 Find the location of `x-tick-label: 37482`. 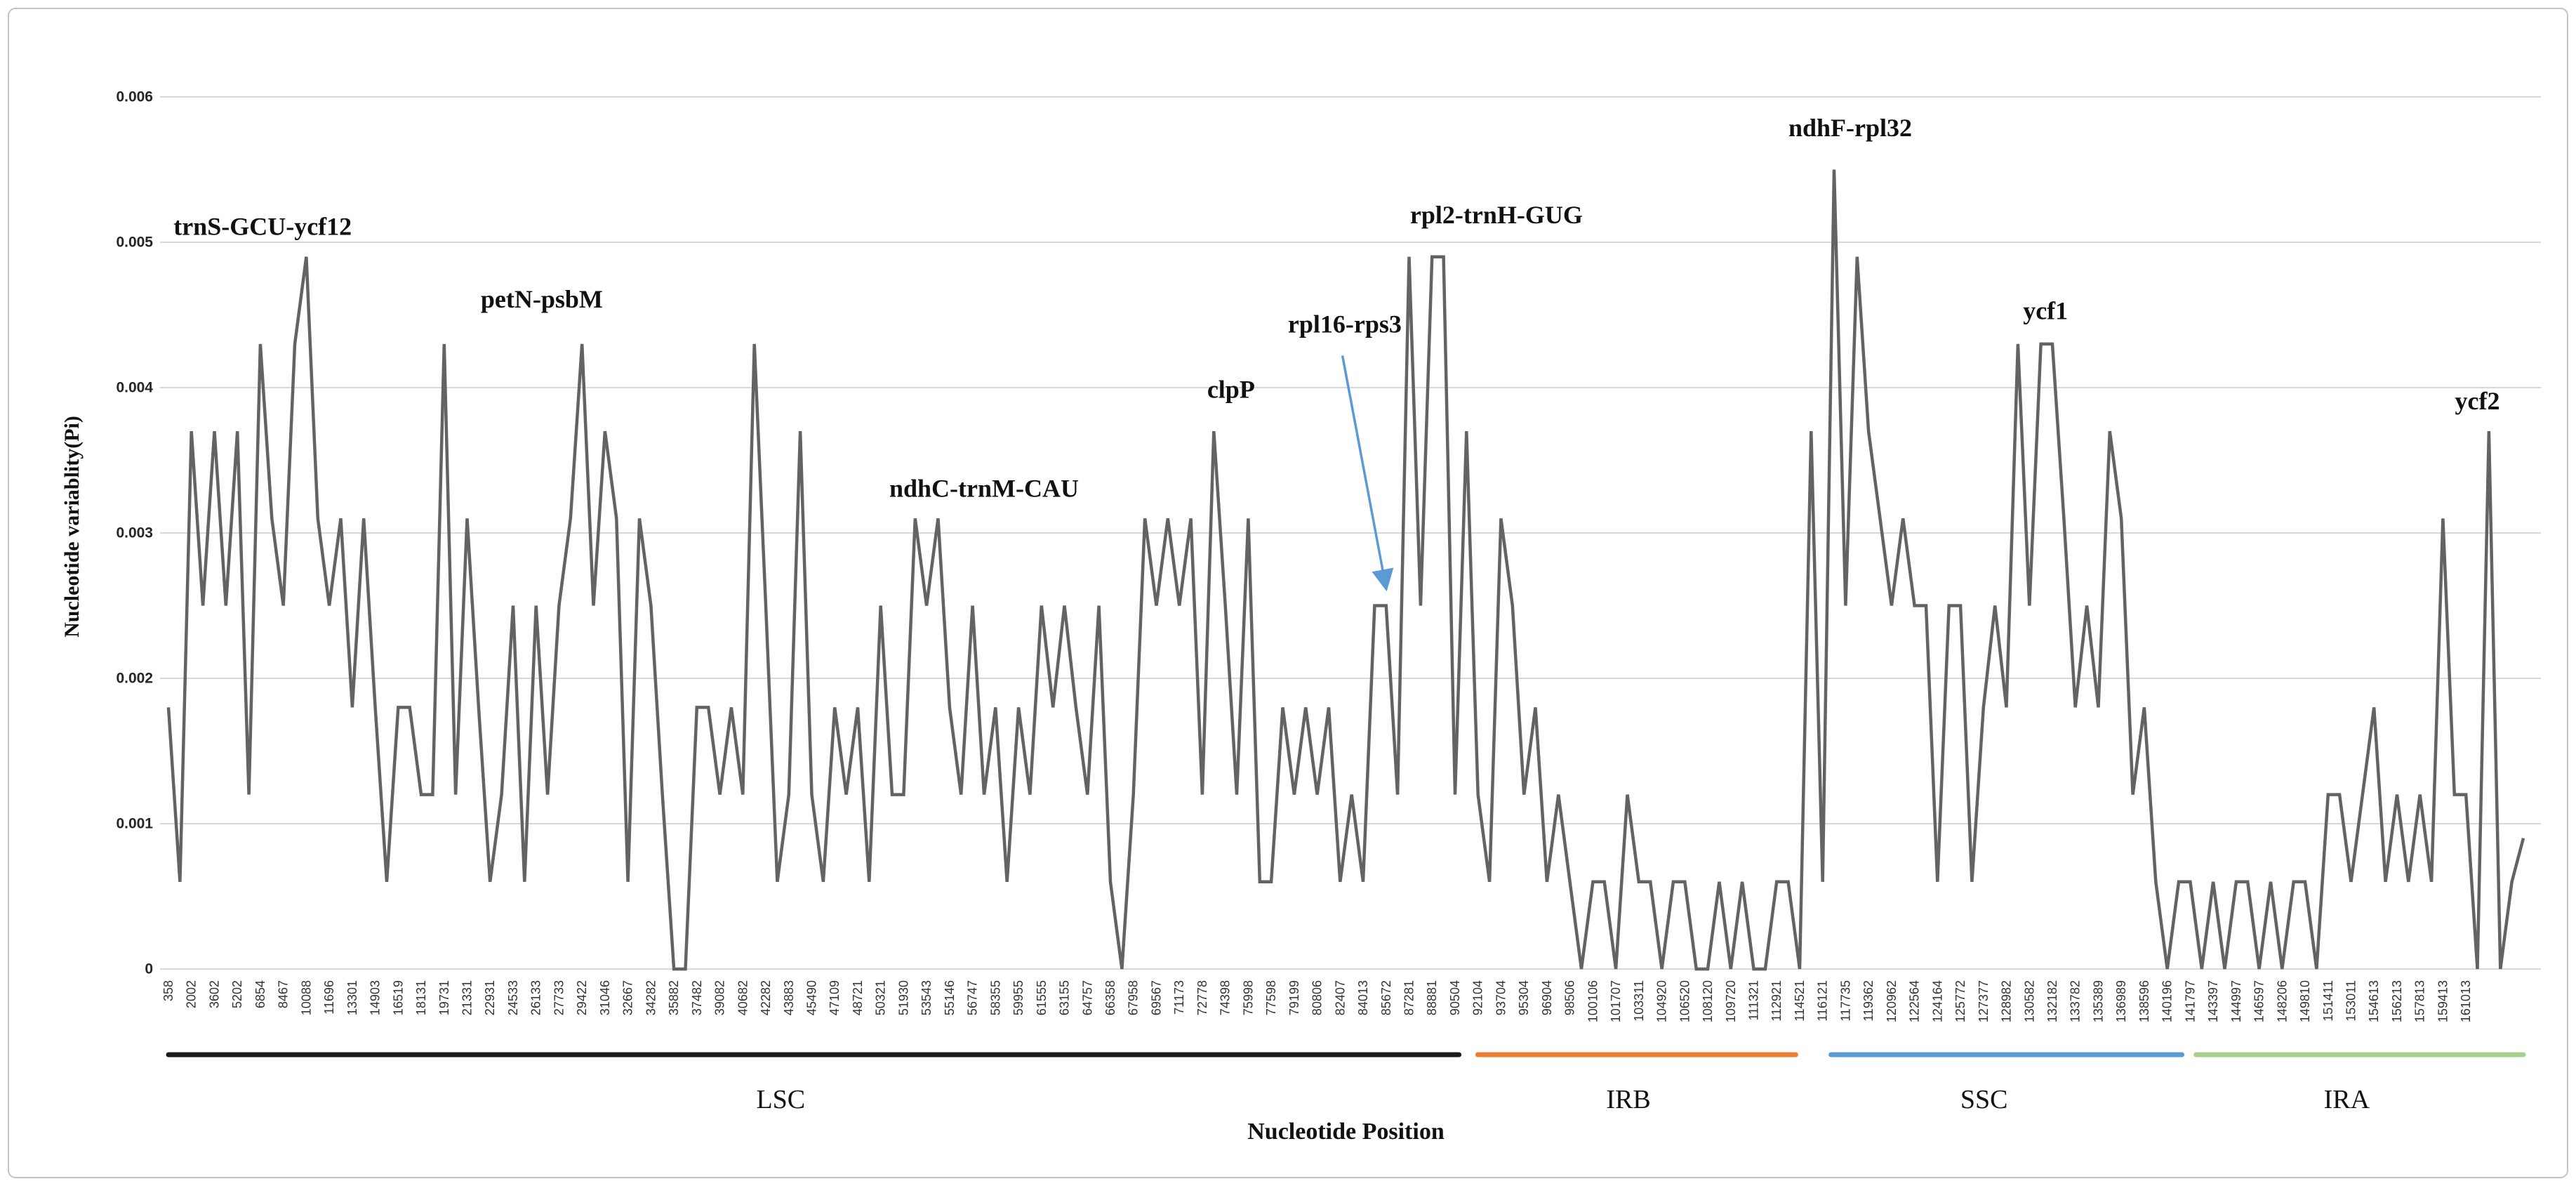

x-tick-label: 37482 is located at coordinates (697, 997).